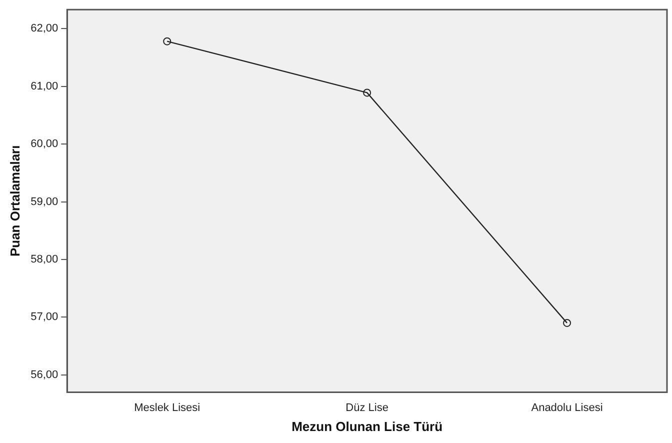 The height and width of the screenshot is (443, 672). Describe the element at coordinates (367, 426) in the screenshot. I see `x-axis-title: Mezun Olunan Lise Türü` at that location.